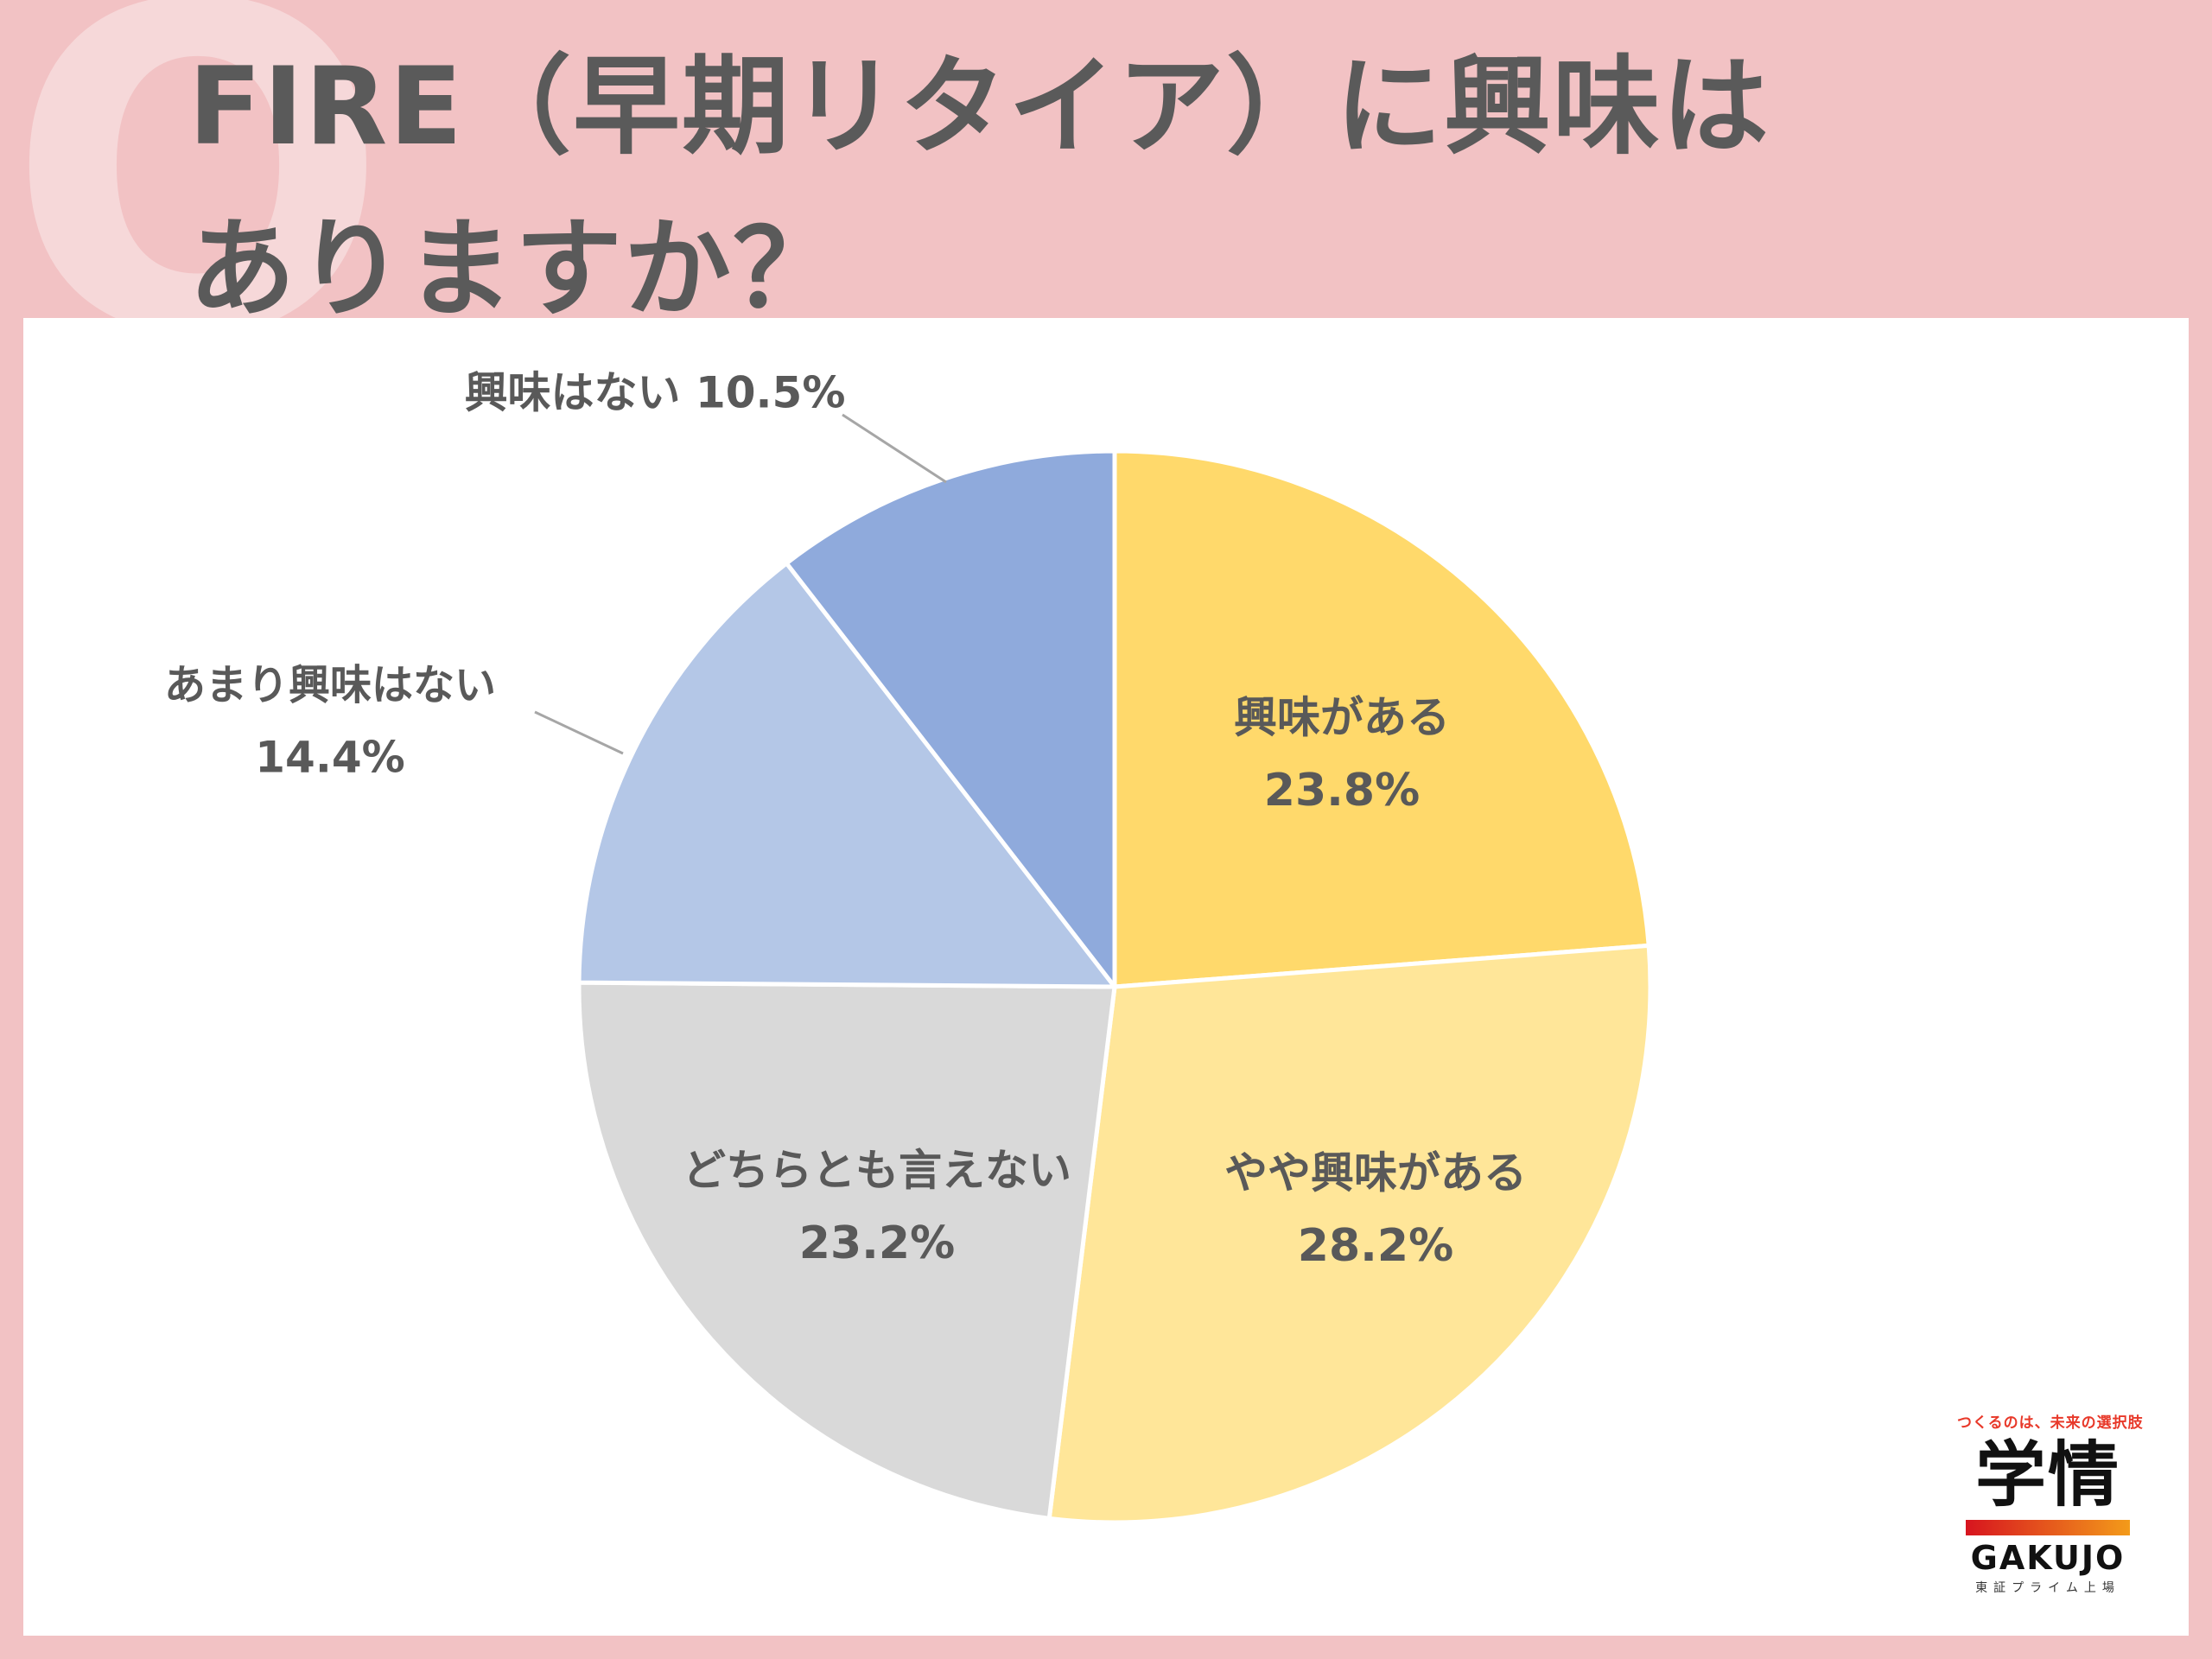  What do you see at coordinates (655, 393) in the screenshot?
I see `slice-label-興味はない: 興味はない 10.5%` at bounding box center [655, 393].